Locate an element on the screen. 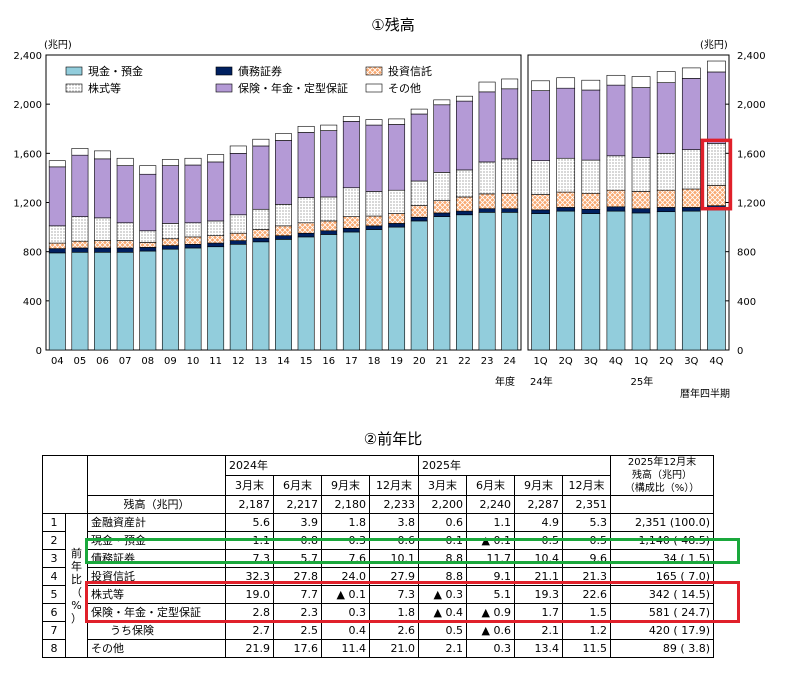 The width and height of the screenshot is (786, 698). row-value: 27.8 is located at coordinates (297, 576).